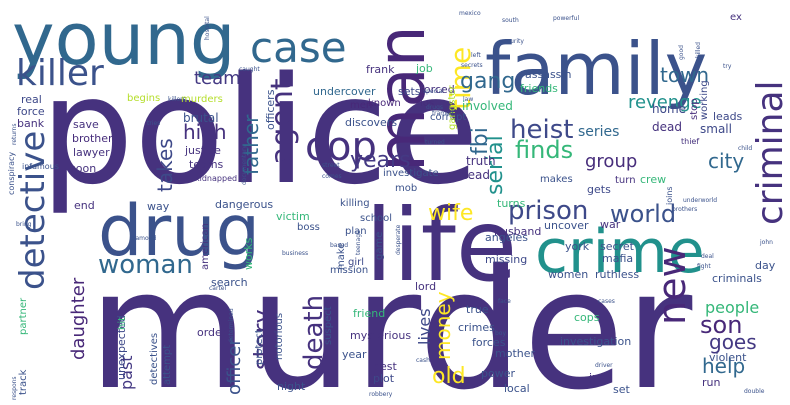 The height and width of the screenshot is (405, 790). I want to click on word-joins: joins, so click(669, 196).